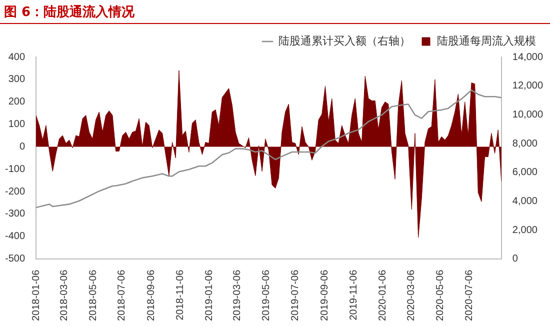 The height and width of the screenshot is (327, 550). What do you see at coordinates (411, 295) in the screenshot?
I see `x-tick-label: 2020-03-06` at bounding box center [411, 295].